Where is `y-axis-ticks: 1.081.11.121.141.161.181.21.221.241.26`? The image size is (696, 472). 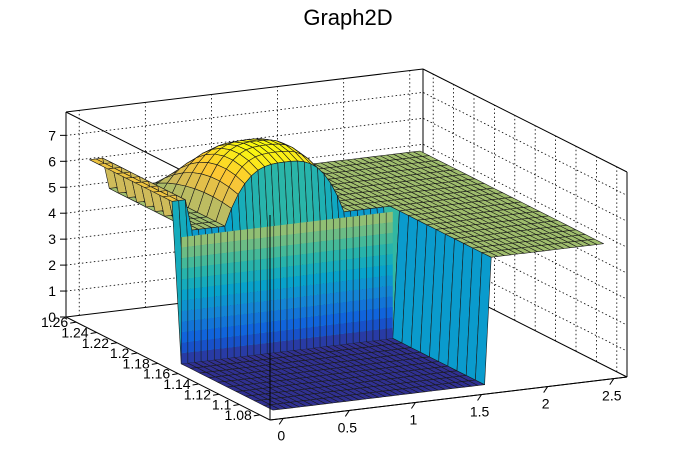
y-axis-ticks: 1.081.11.121.141.161.181.21.221.241.26 is located at coordinates (150, 368).